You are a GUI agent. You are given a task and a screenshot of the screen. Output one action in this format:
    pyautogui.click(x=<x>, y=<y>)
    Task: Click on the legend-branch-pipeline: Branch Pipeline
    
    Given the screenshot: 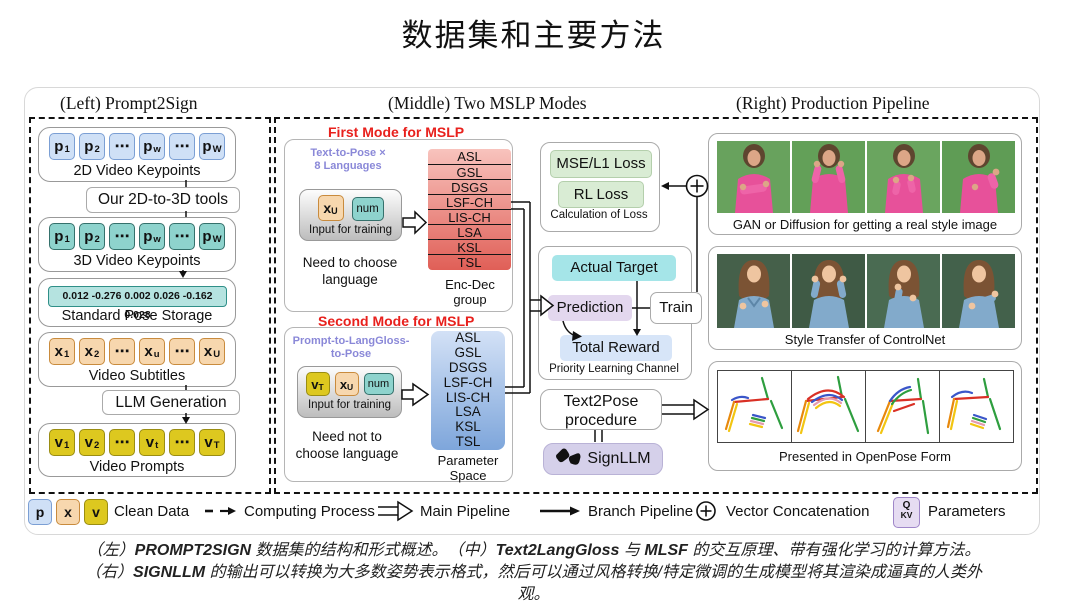 What is the action you would take?
    pyautogui.click(x=641, y=511)
    